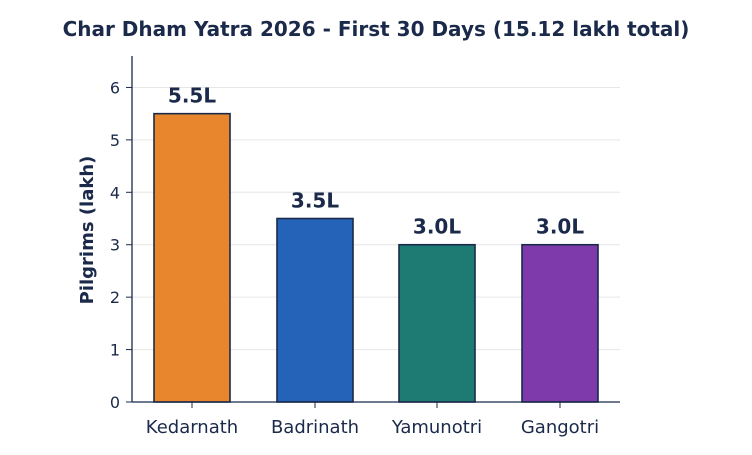 The height and width of the screenshot is (455, 752). What do you see at coordinates (437, 323) in the screenshot?
I see `bar-yamunotri` at bounding box center [437, 323].